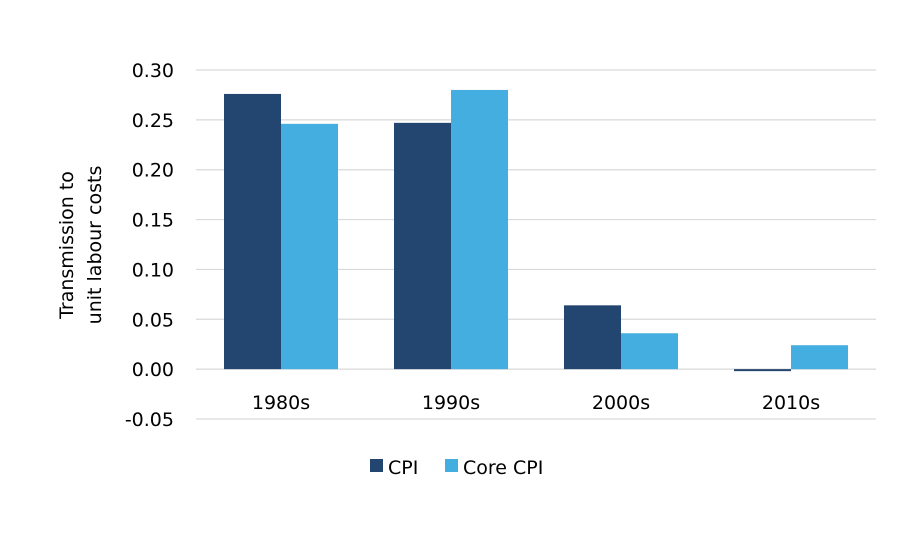  What do you see at coordinates (503, 468) in the screenshot?
I see `legend-label-core-cpi: Core CPI` at bounding box center [503, 468].